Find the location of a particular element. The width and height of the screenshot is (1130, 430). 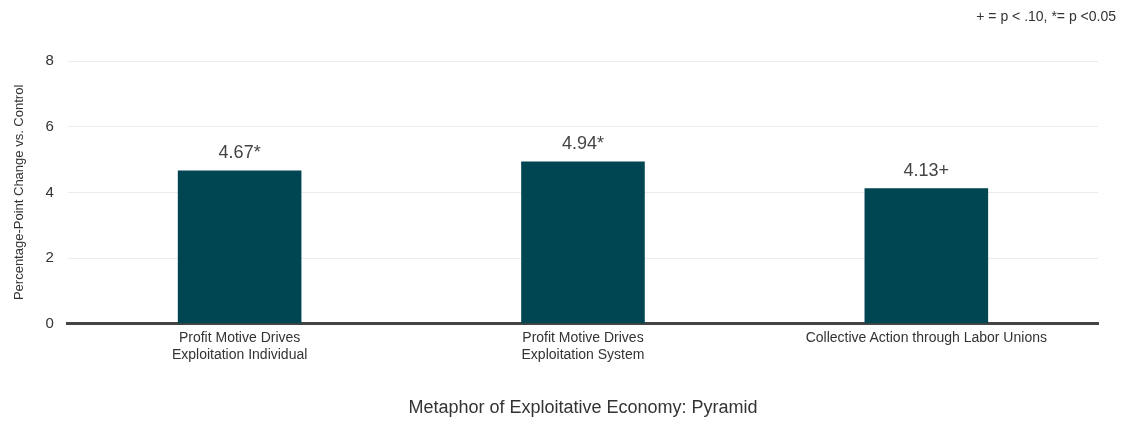

y-tick-label: 4 is located at coordinates (49, 191).